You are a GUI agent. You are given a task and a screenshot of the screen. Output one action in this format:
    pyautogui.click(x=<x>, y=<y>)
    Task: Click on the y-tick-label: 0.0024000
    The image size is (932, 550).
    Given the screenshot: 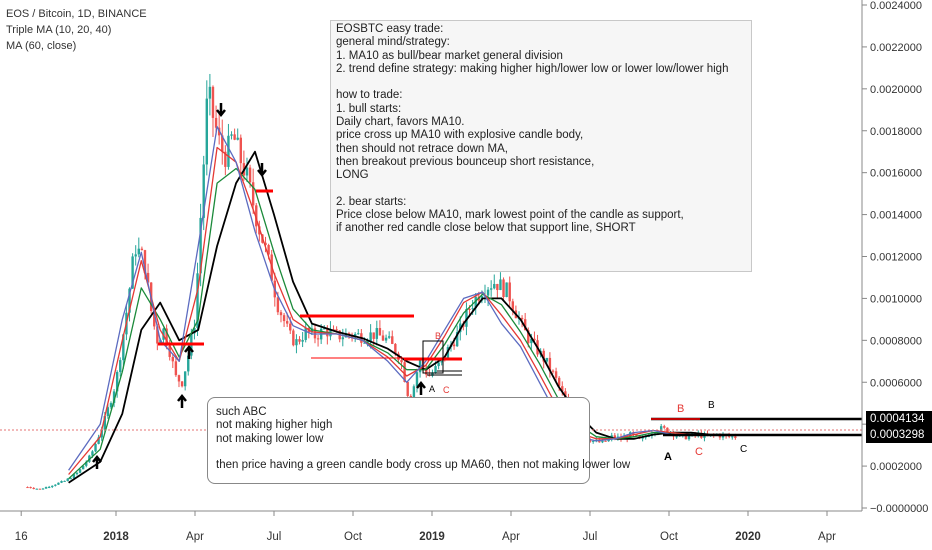 What is the action you would take?
    pyautogui.click(x=896, y=6)
    